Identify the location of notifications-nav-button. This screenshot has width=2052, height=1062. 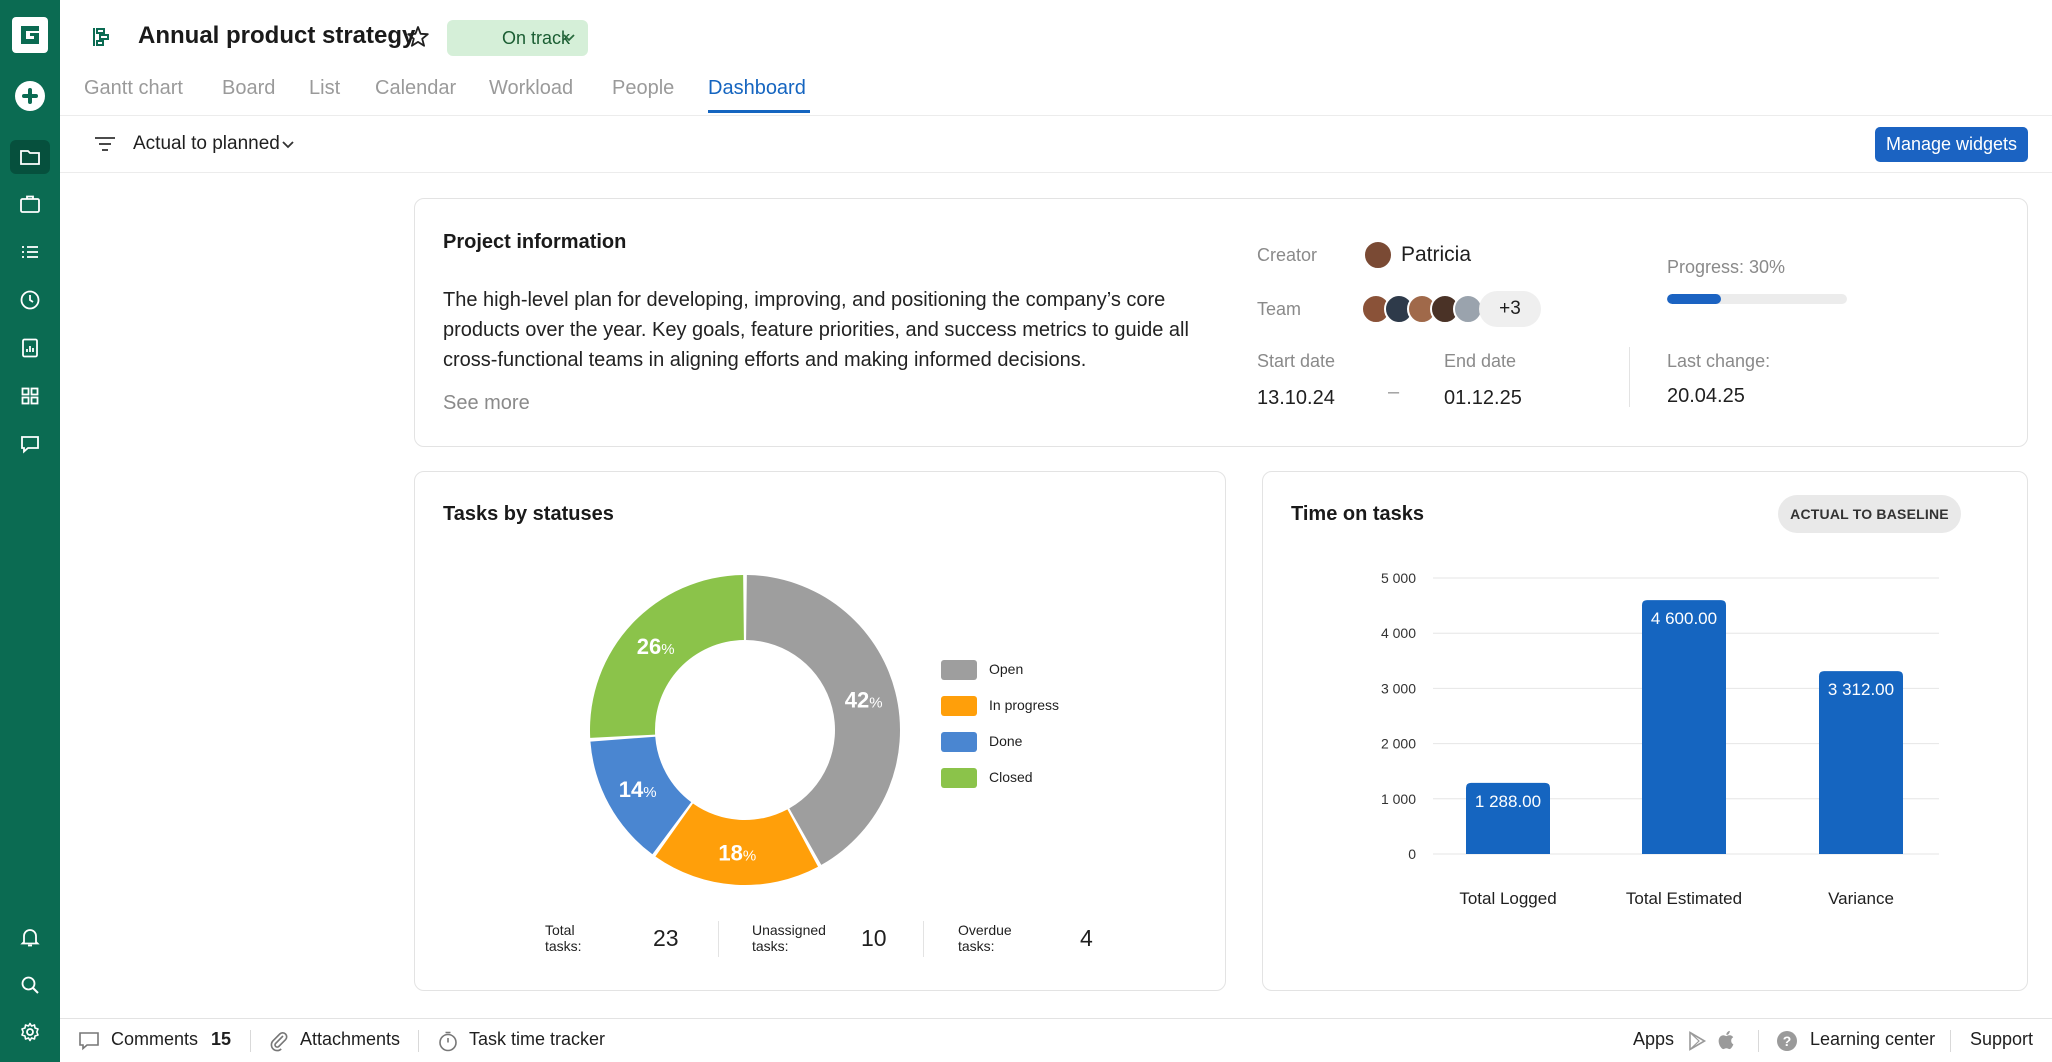
(30, 937).